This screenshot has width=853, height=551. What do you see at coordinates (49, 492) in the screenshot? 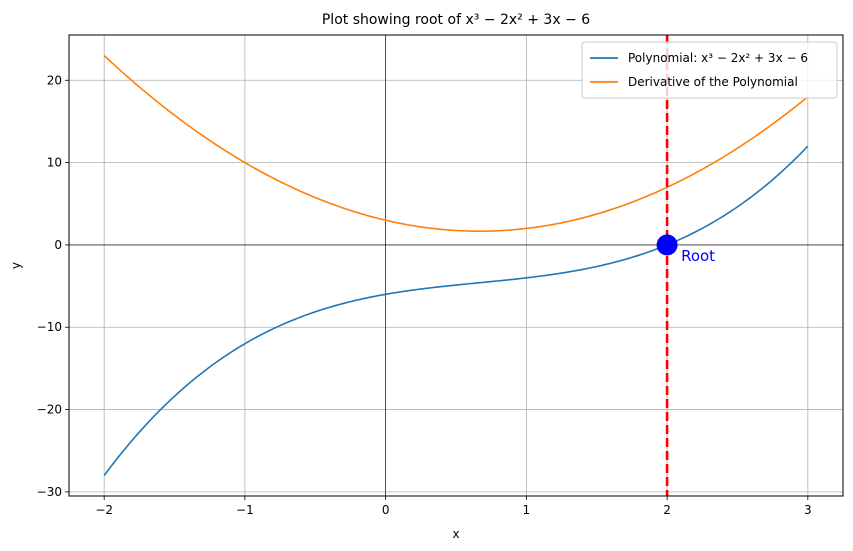
I see `y-tick-label: −30` at bounding box center [49, 492].